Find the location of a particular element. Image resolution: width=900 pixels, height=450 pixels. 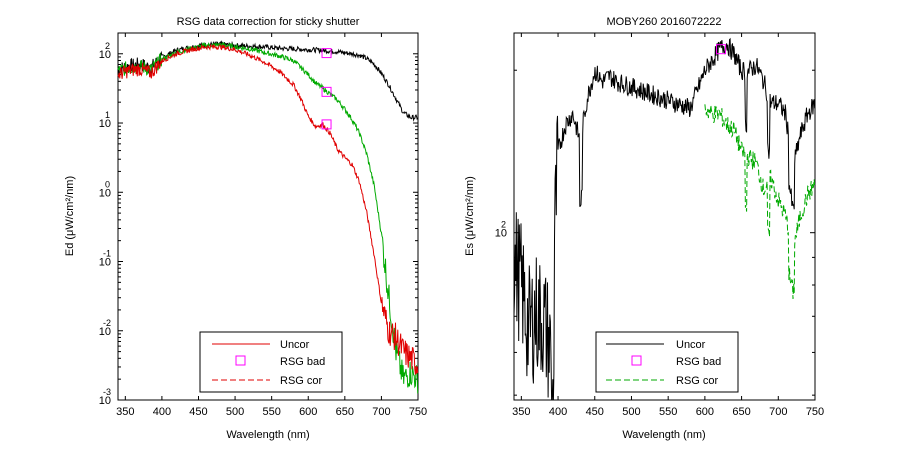

y-tick-label-exp: -1 is located at coordinates (107, 254).